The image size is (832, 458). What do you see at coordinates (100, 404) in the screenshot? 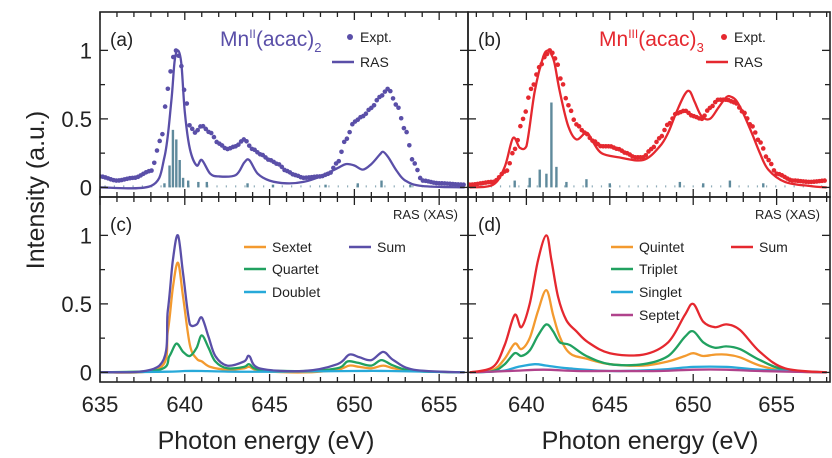
I see `x-tick-label-c: 635` at bounding box center [100, 404].